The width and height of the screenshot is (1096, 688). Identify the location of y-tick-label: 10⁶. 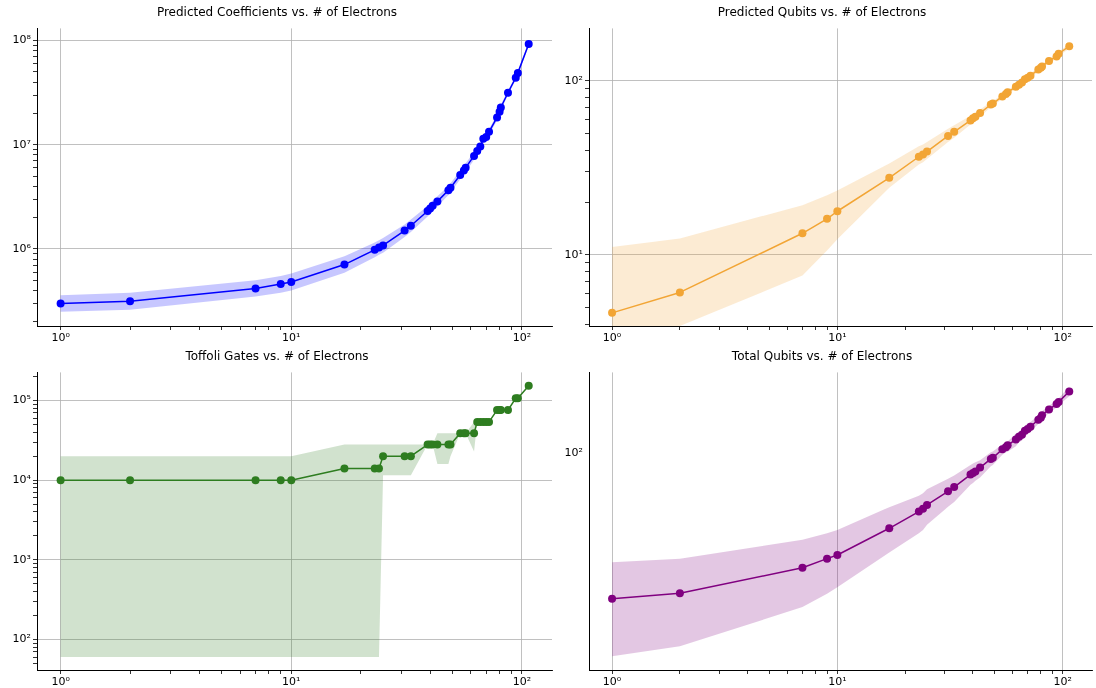
(22, 248).